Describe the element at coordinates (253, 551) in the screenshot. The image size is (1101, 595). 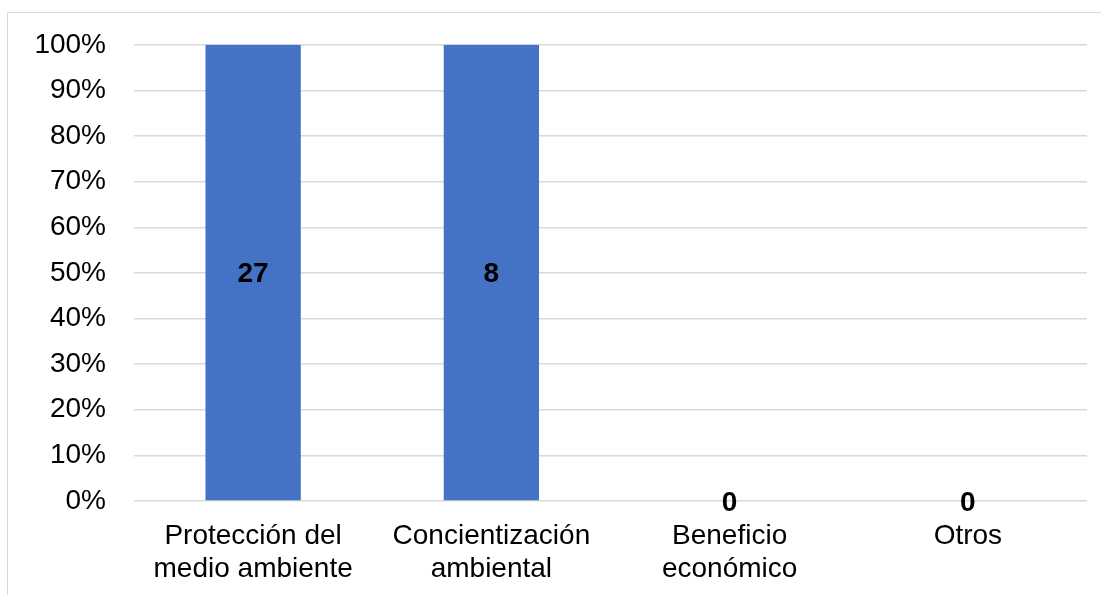
I see `x-tick-label: Protección del medio ambiente` at that location.